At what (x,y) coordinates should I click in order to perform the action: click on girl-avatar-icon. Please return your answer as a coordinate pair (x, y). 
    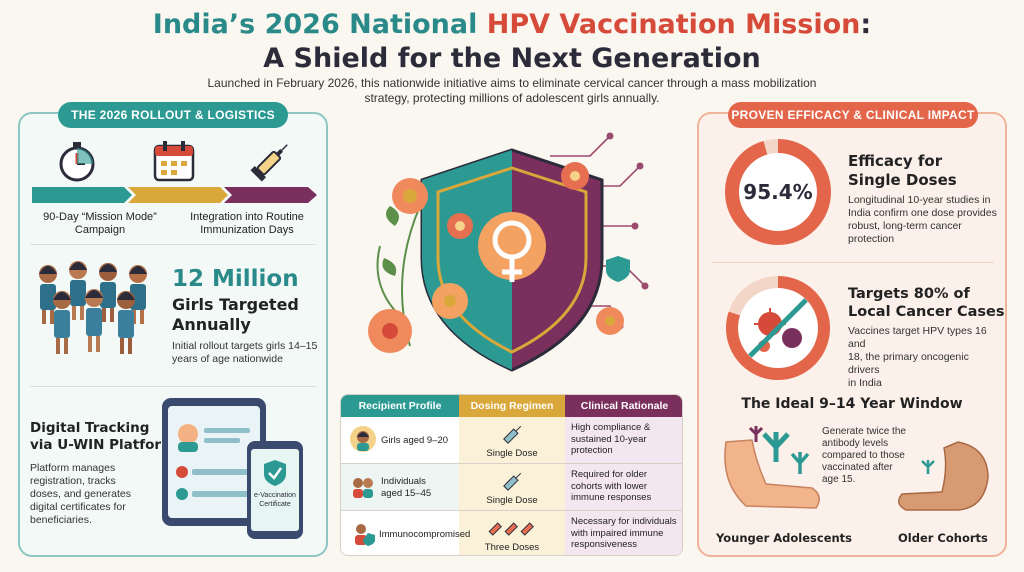
    Looking at the image, I should click on (363, 439).